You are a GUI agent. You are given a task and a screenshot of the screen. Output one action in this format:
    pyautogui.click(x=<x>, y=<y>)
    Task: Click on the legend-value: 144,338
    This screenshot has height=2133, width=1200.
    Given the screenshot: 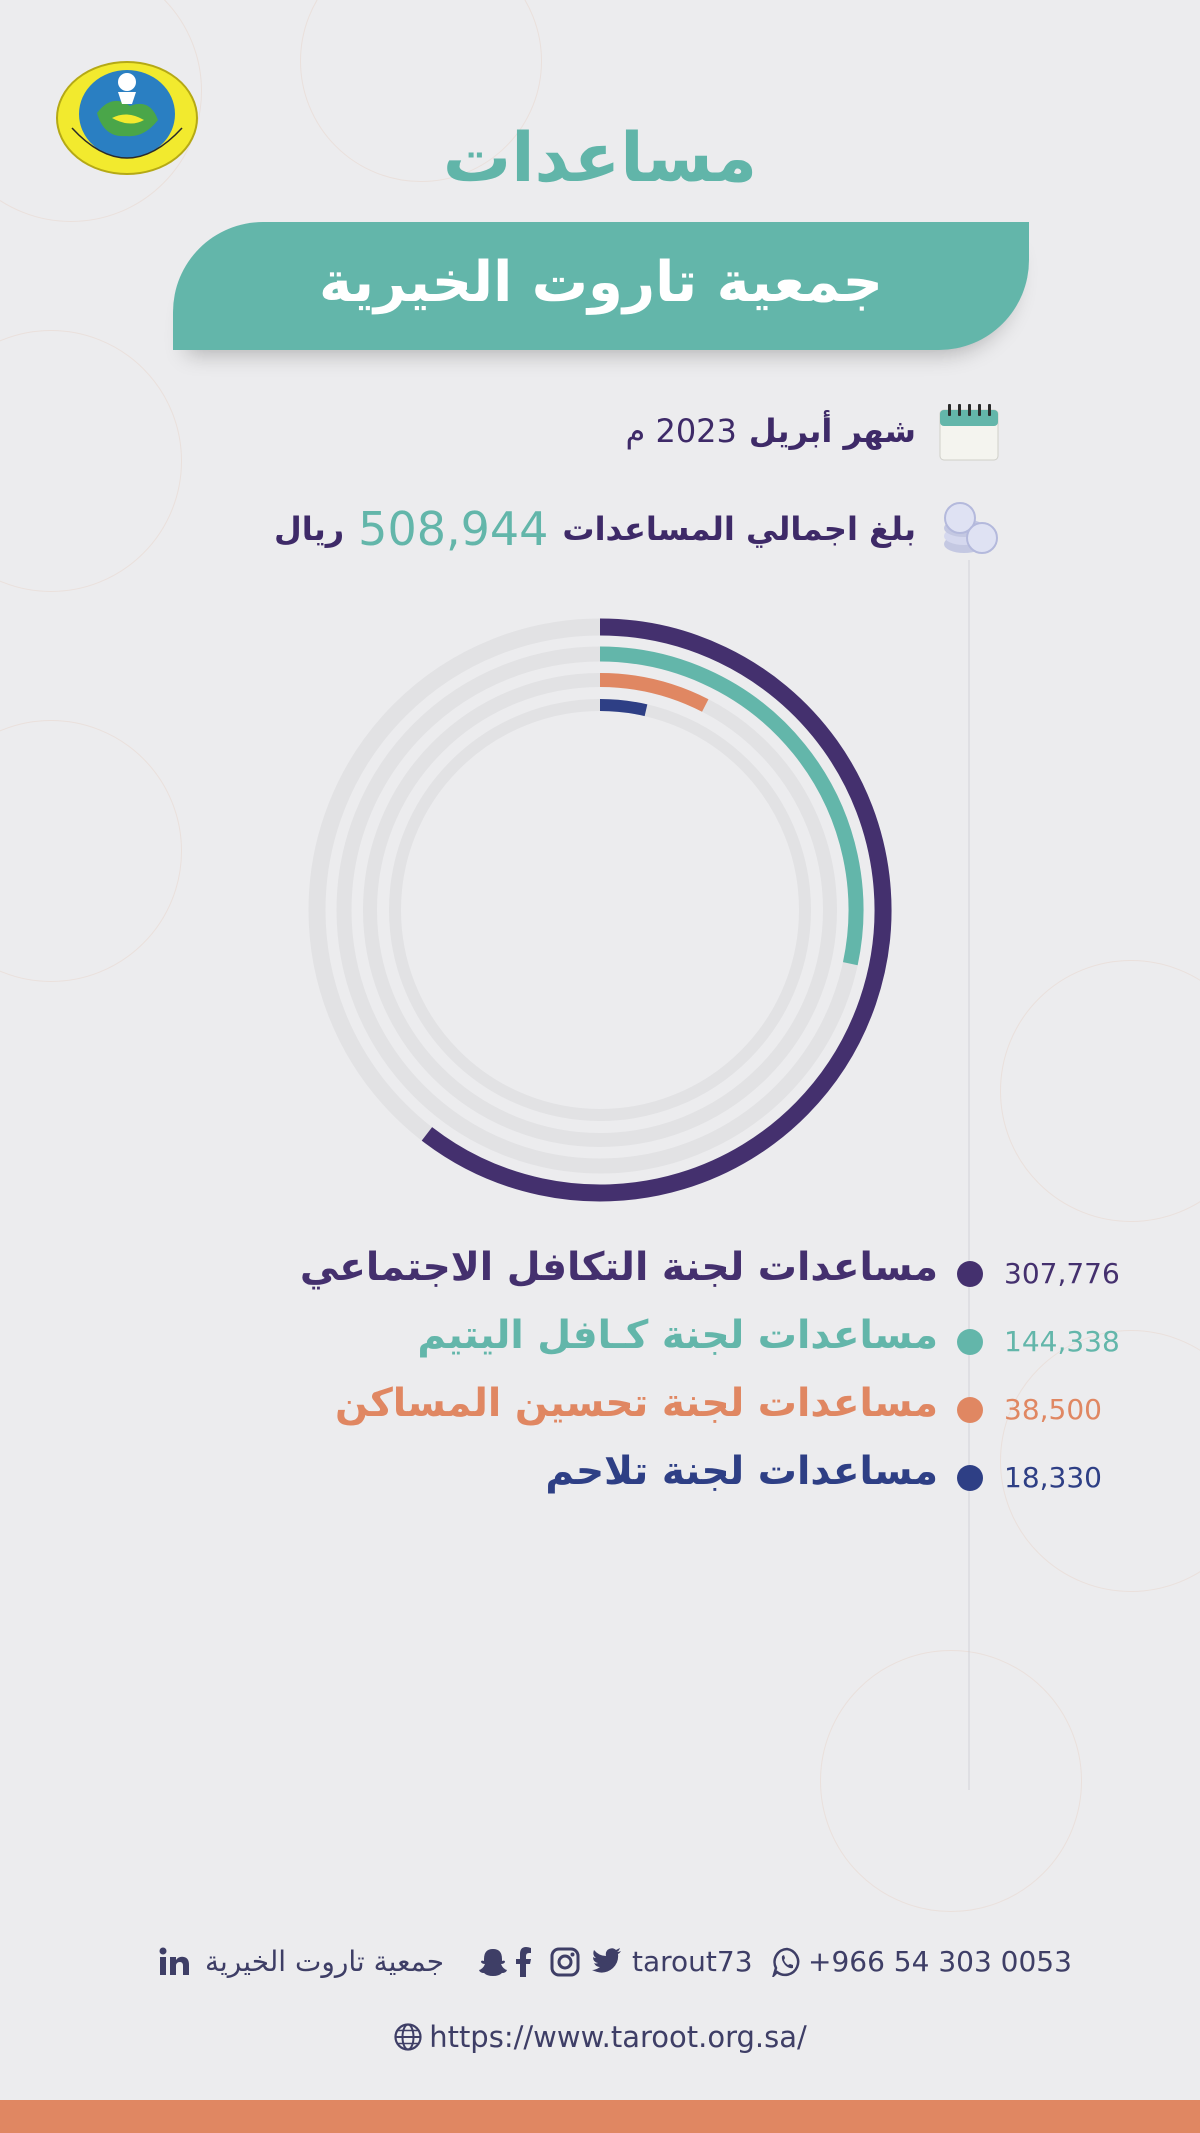 What is the action you would take?
    pyautogui.click(x=1062, y=1341)
    